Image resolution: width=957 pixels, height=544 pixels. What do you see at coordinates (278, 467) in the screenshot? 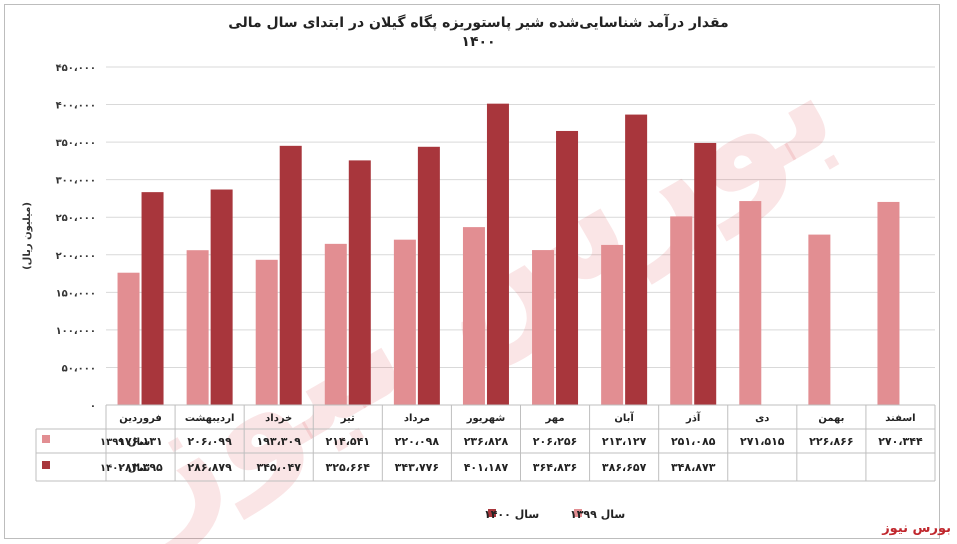
I see `table-value: ۳۴۵،۰۴۷` at bounding box center [278, 467].